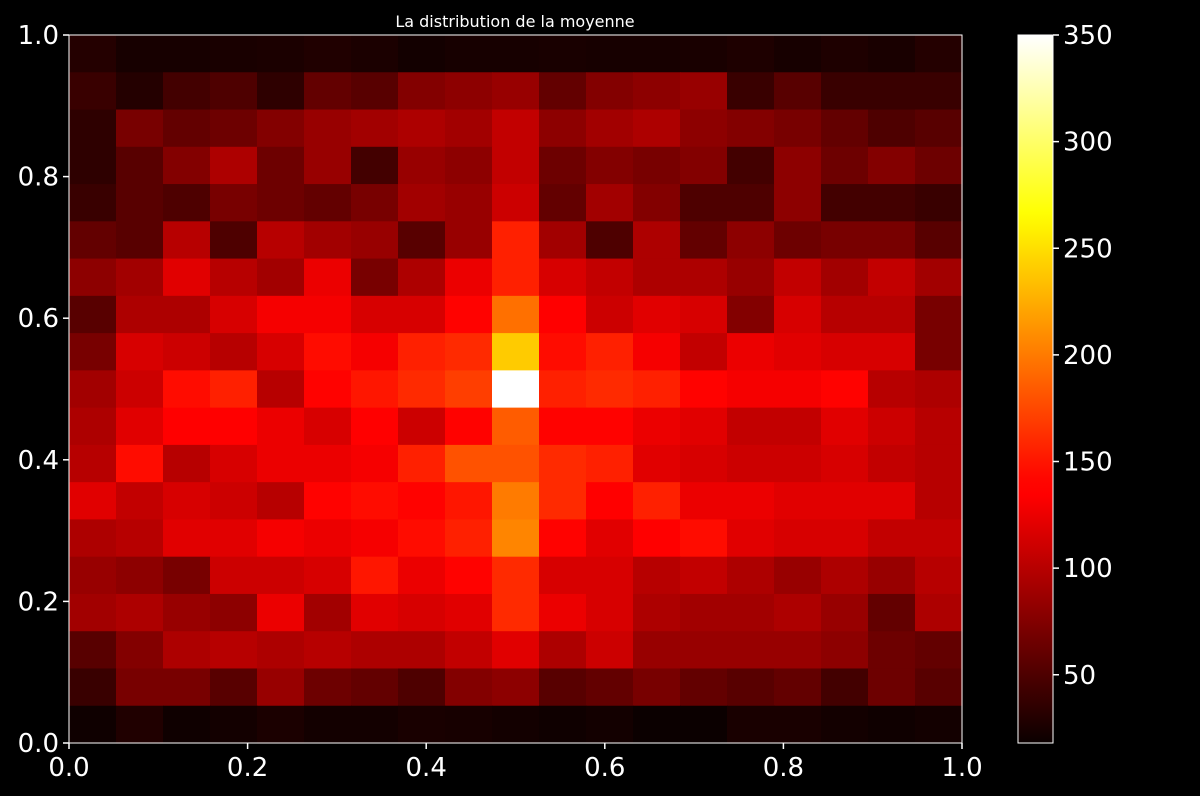 The width and height of the screenshot is (1200, 796). What do you see at coordinates (514, 21) in the screenshot?
I see `chart-title: La distribution de la moyenne` at bounding box center [514, 21].